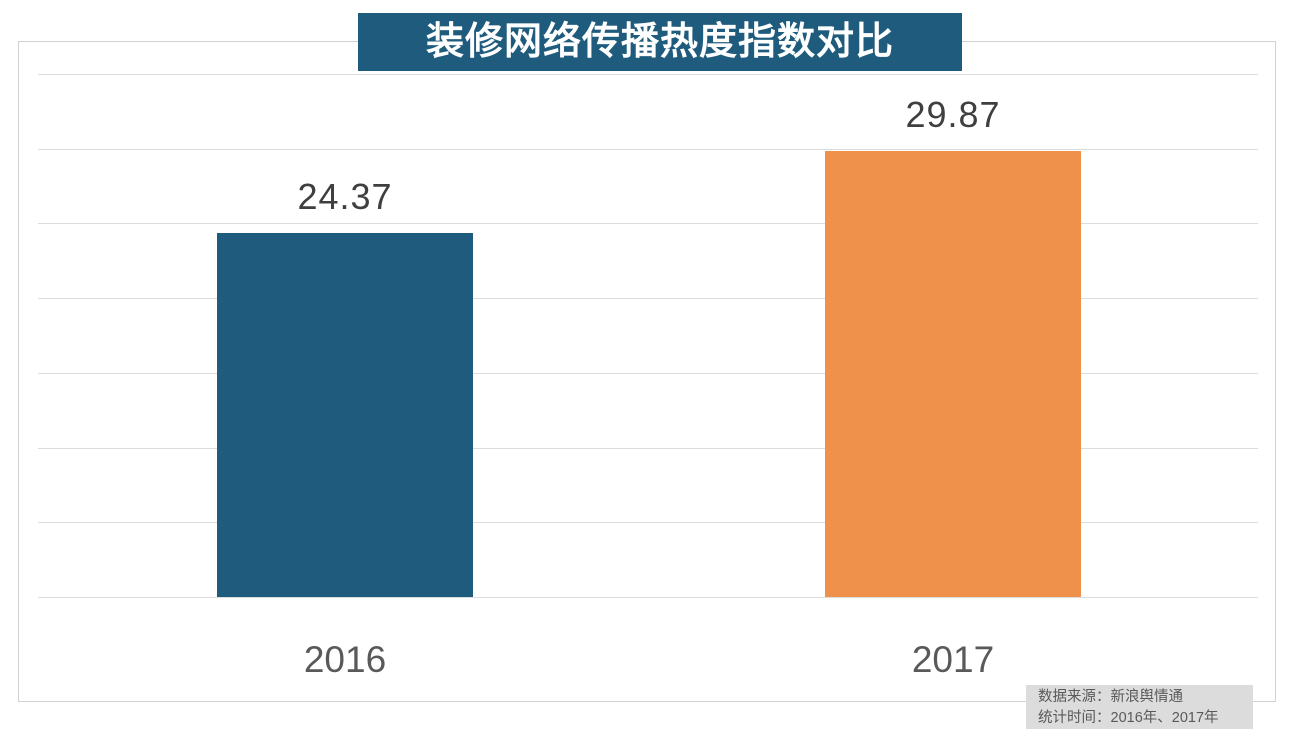  What do you see at coordinates (953, 659) in the screenshot?
I see `category-label-2017: 2017` at bounding box center [953, 659].